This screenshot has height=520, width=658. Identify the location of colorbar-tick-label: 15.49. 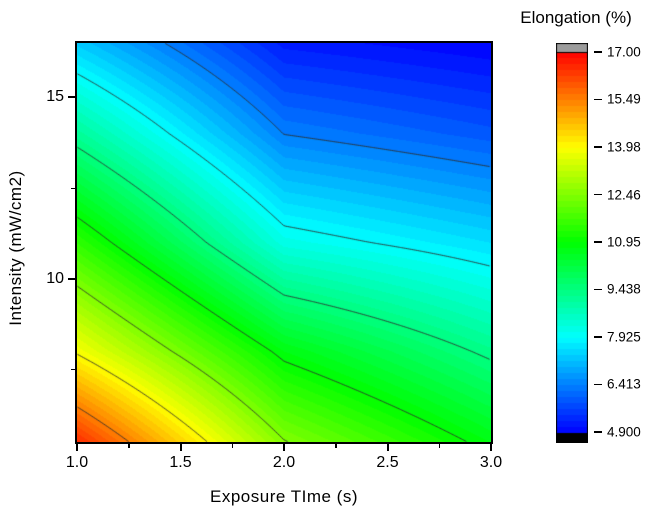
(624, 99).